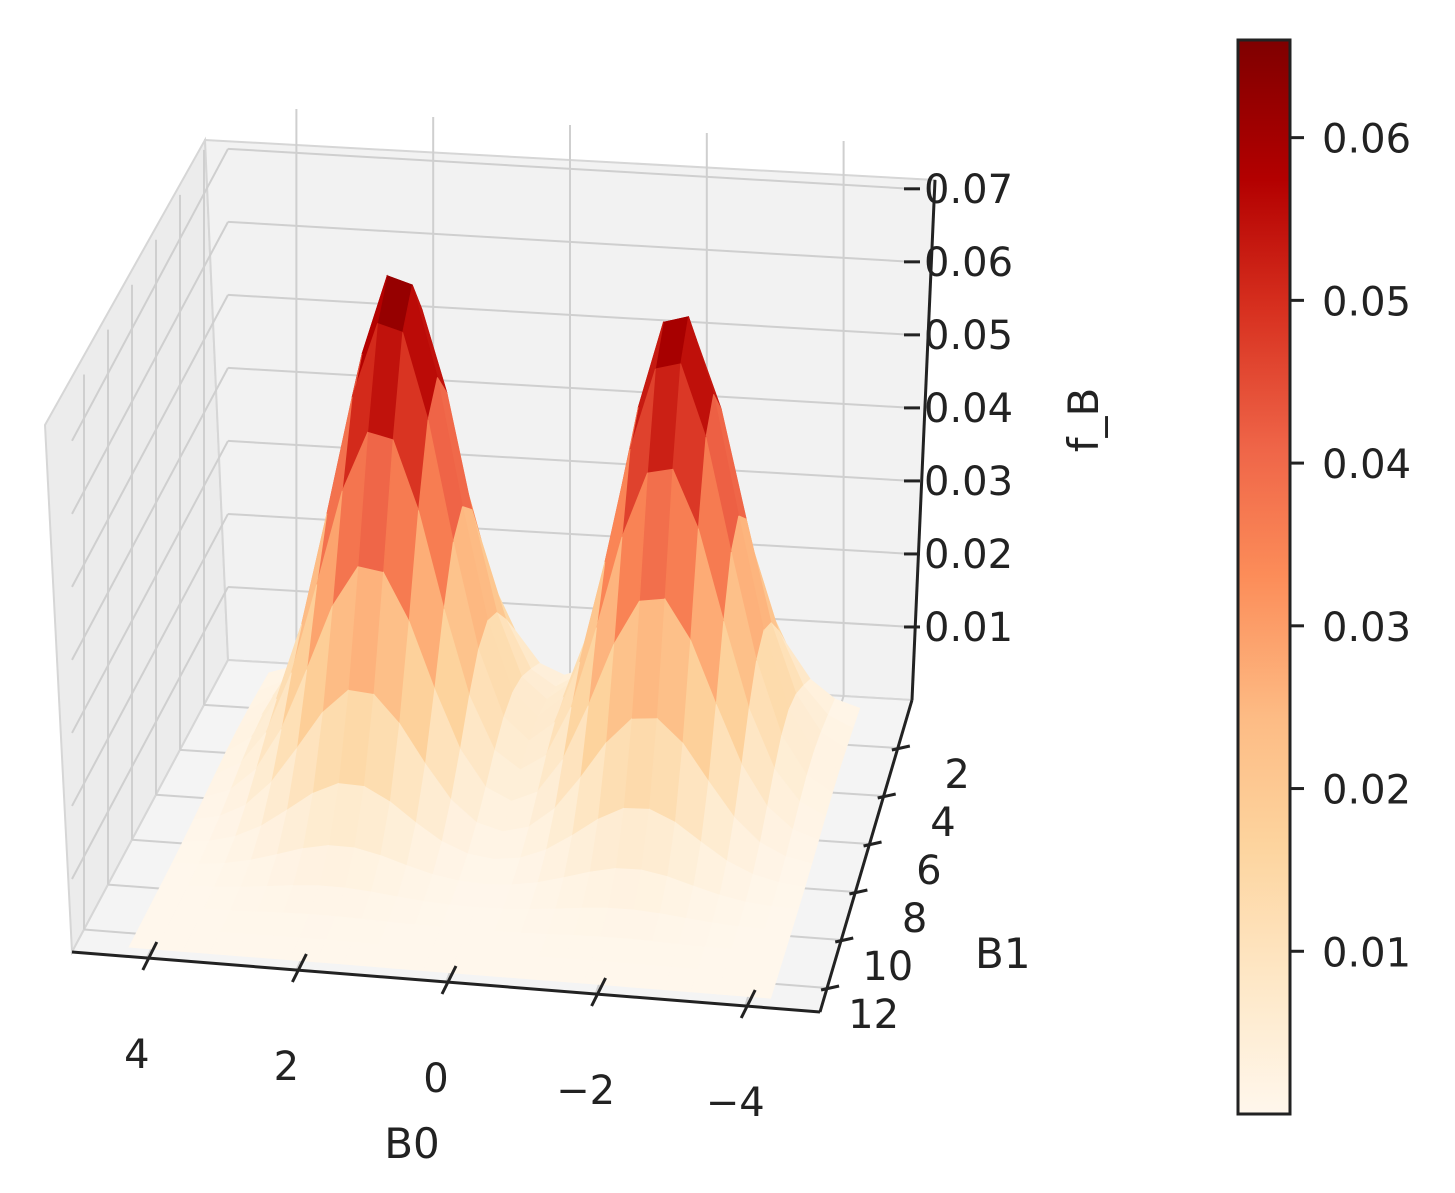 The width and height of the screenshot is (1455, 1193). What do you see at coordinates (286, 1067) in the screenshot?
I see `x-tick-label: 2` at bounding box center [286, 1067].